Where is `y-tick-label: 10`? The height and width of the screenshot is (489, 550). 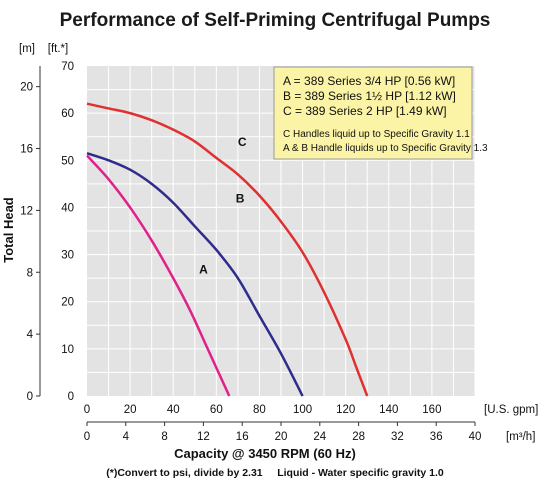 y-tick-label: 10 is located at coordinates (67, 350).